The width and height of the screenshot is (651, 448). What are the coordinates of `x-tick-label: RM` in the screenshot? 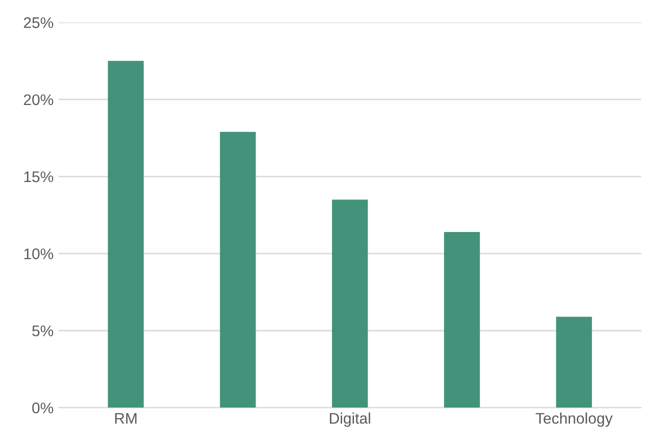 It's located at (125, 418).